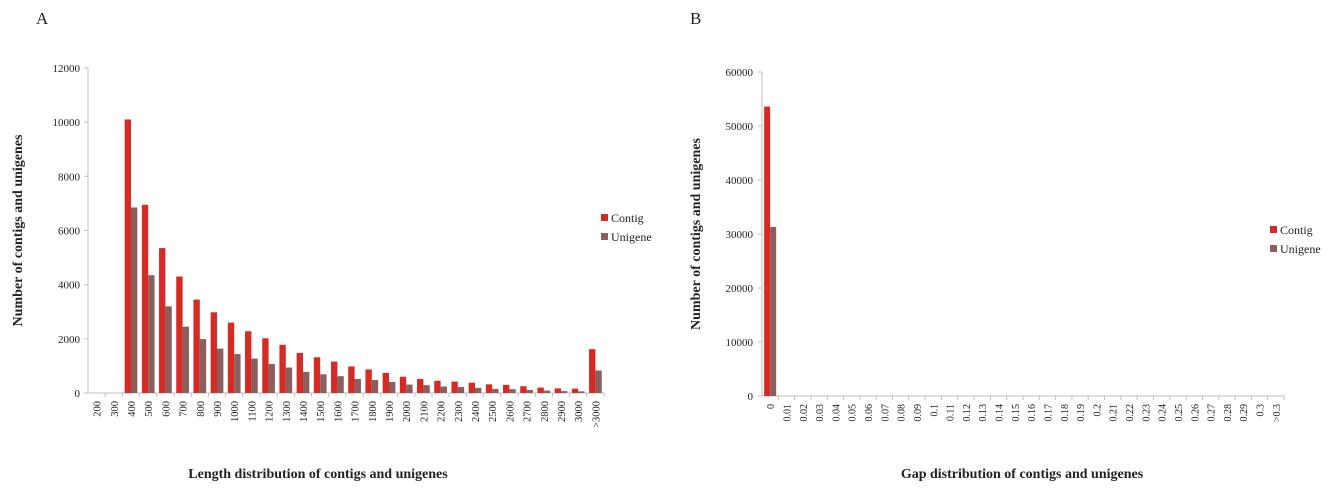 This screenshot has height=492, width=1331. I want to click on x-tick-label: 1500, so click(321, 411).